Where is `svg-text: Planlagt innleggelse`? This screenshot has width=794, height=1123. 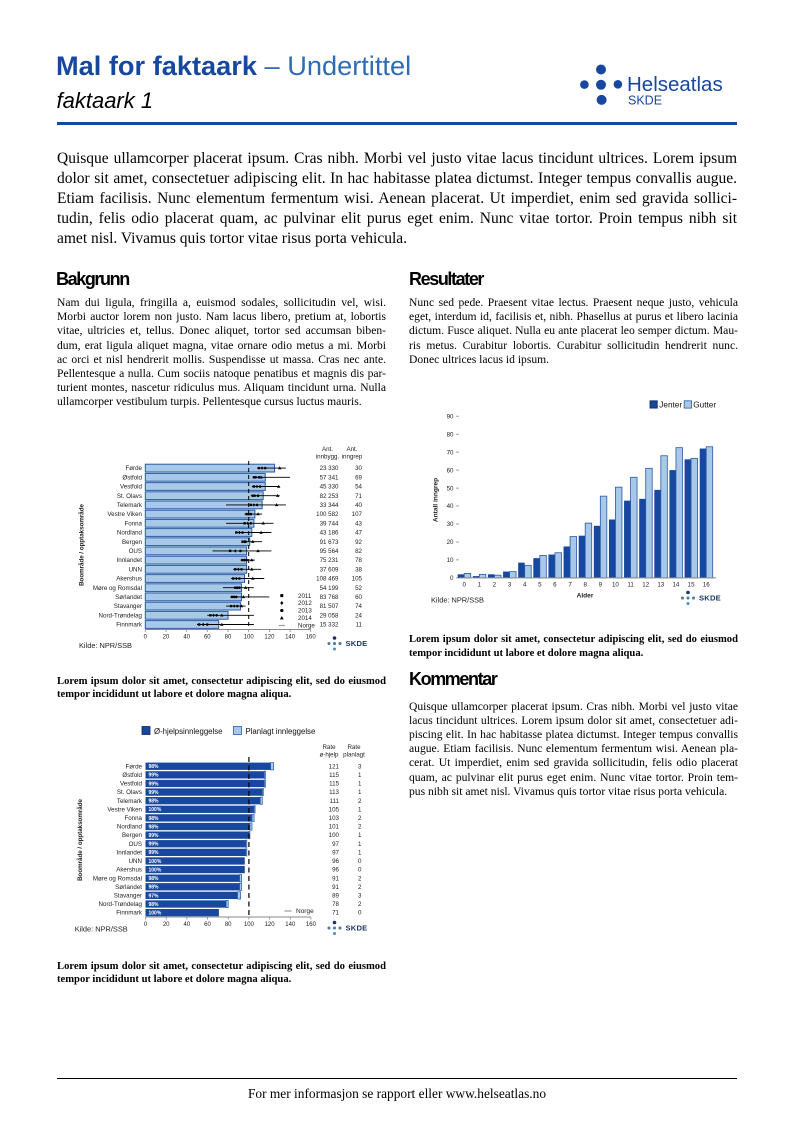 svg-text: Planlagt innleggelse is located at coordinates (281, 731).